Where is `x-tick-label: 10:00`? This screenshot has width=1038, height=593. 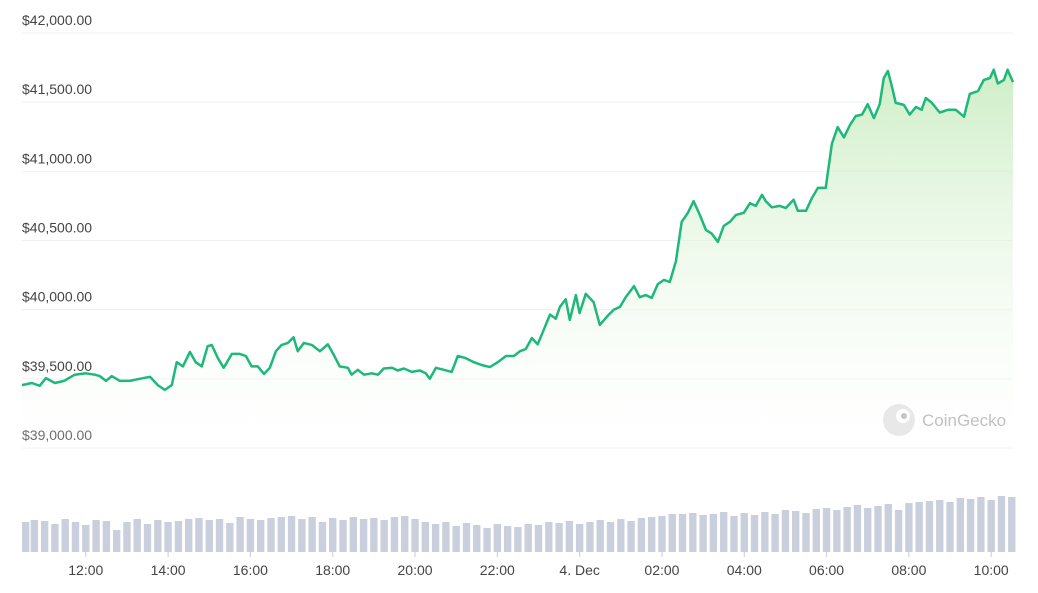
x-tick-label: 10:00 is located at coordinates (991, 570).